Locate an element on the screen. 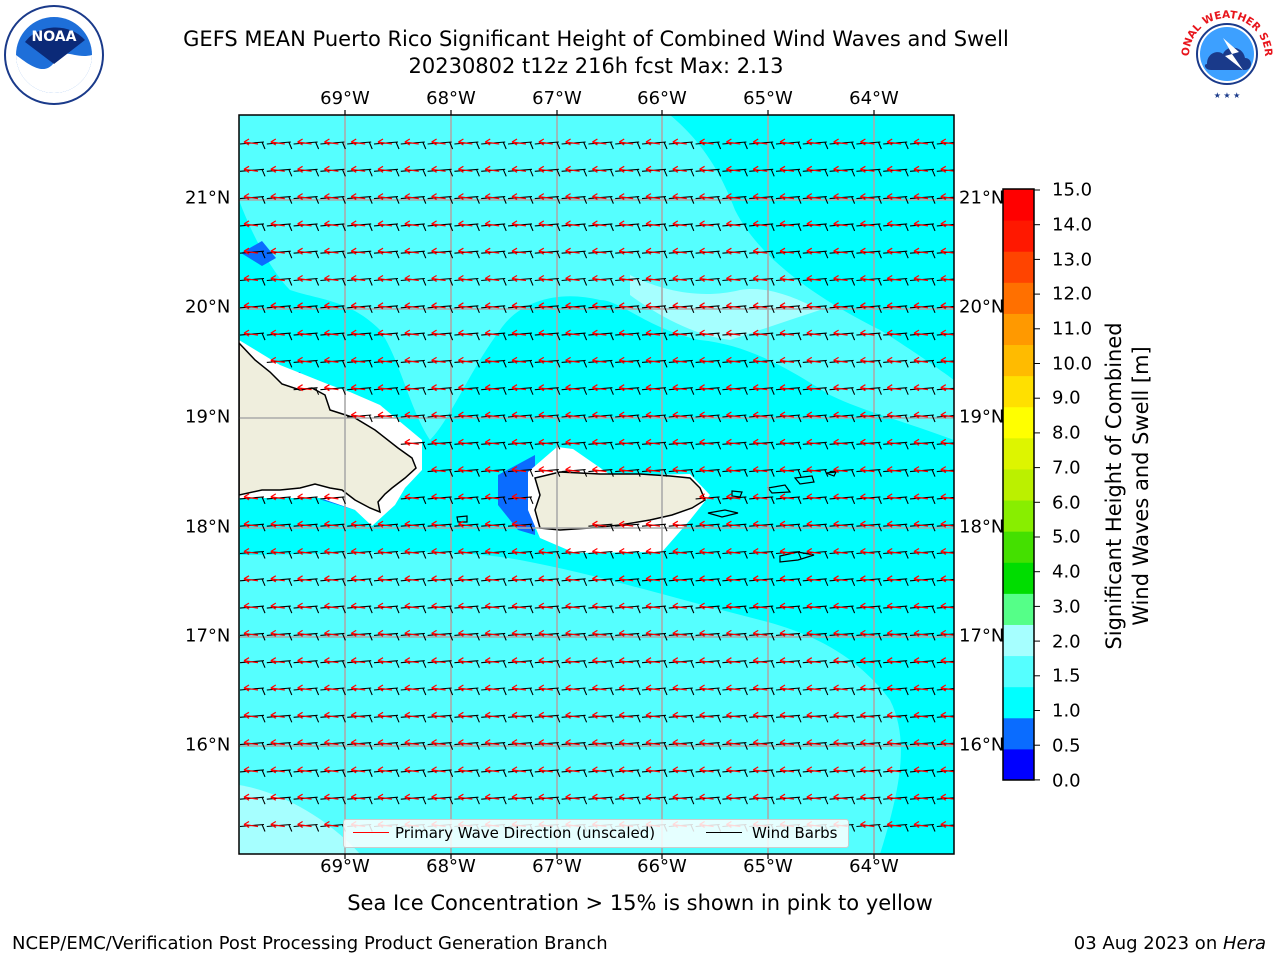 Image resolution: width=1280 pixels, height=960 pixels. colorbar-segment is located at coordinates (1018, 205).